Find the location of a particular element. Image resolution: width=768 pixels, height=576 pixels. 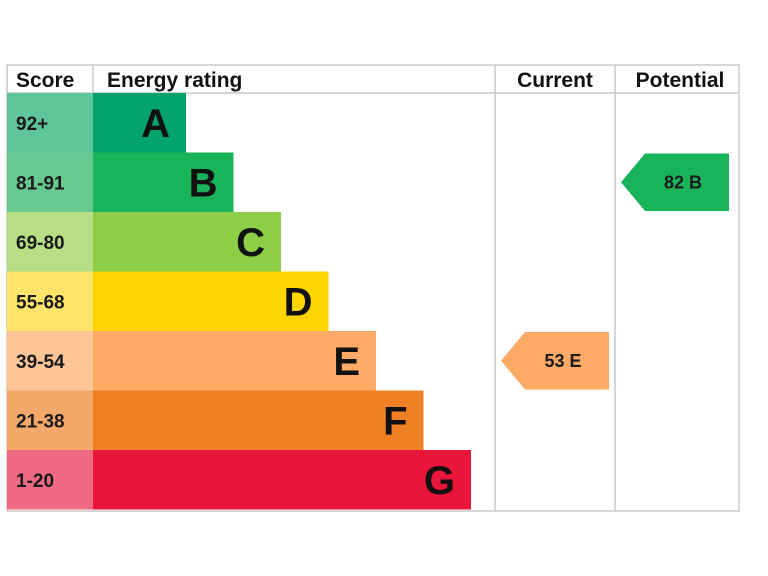

header-potential: Potential is located at coordinates (680, 80).